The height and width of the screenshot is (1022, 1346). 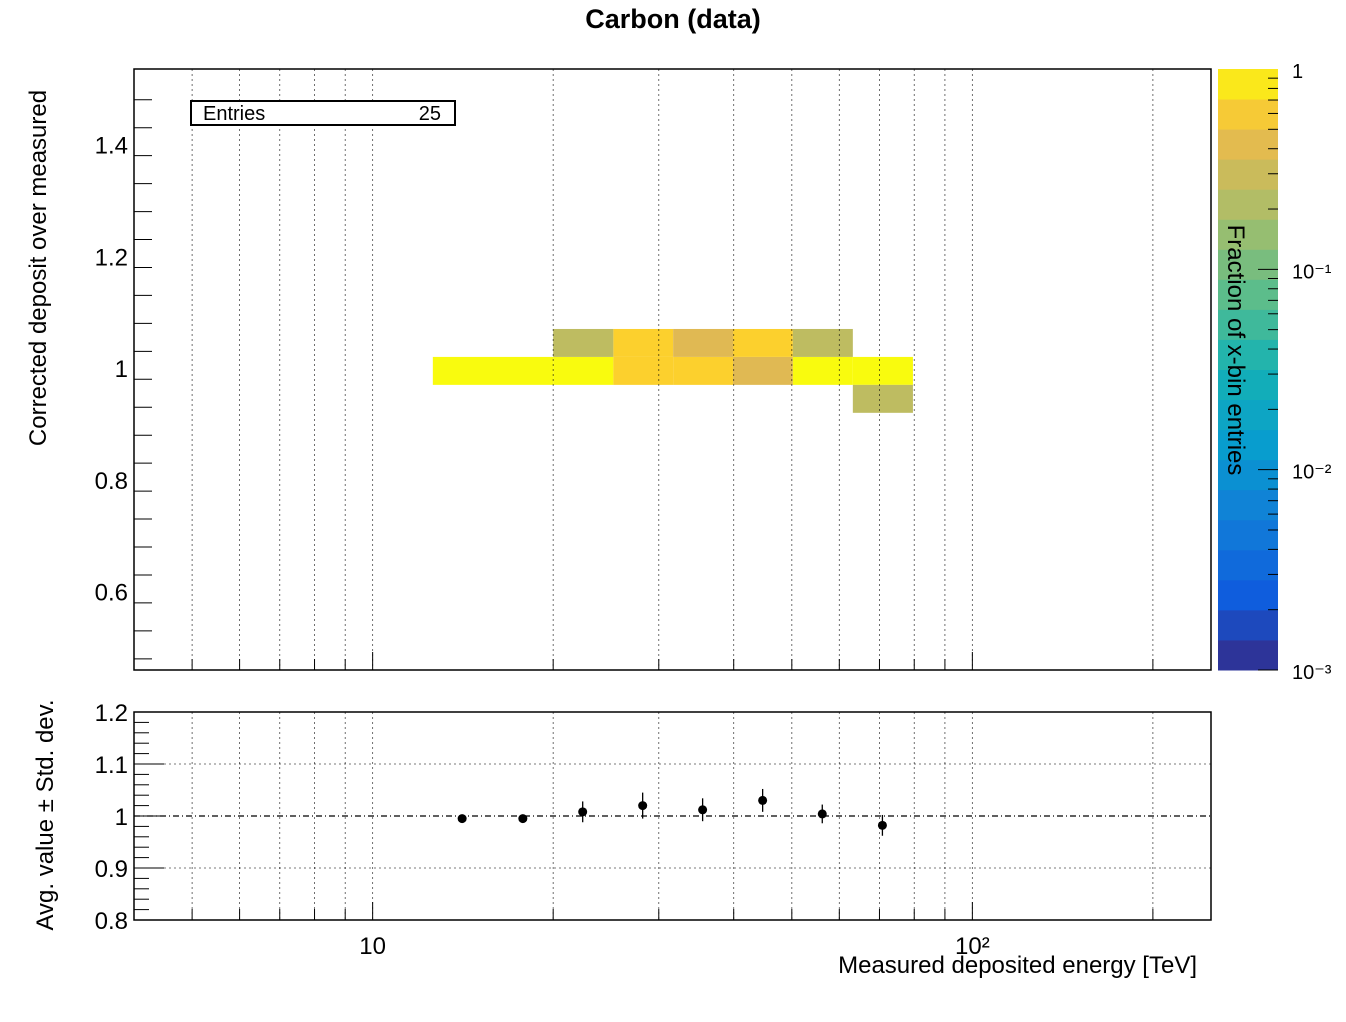 What do you see at coordinates (1017, 965) in the screenshot?
I see `x-axis-label: Measured deposited energy [TeV]` at bounding box center [1017, 965].